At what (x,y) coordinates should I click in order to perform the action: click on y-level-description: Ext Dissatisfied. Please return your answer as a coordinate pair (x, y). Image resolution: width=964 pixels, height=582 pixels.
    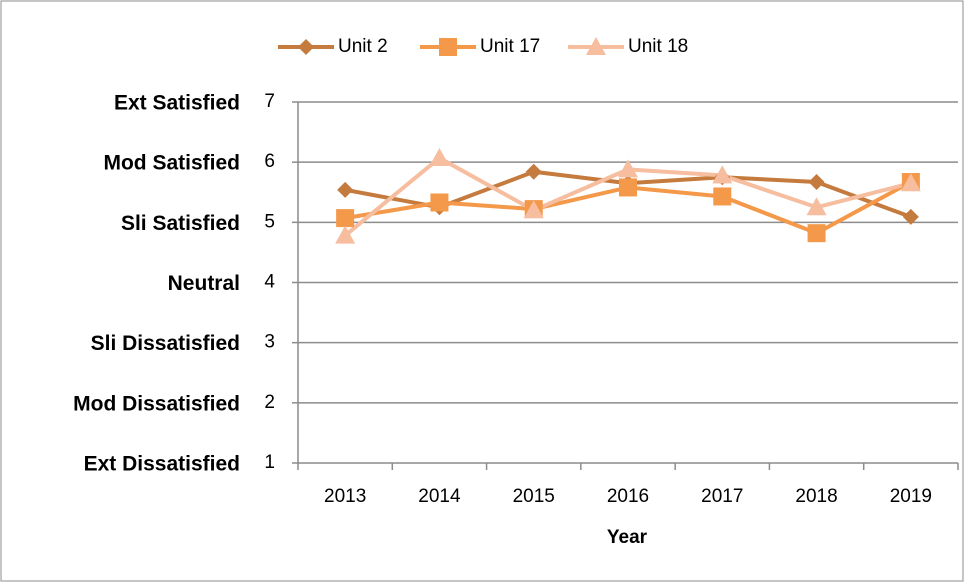
    Looking at the image, I should click on (162, 464).